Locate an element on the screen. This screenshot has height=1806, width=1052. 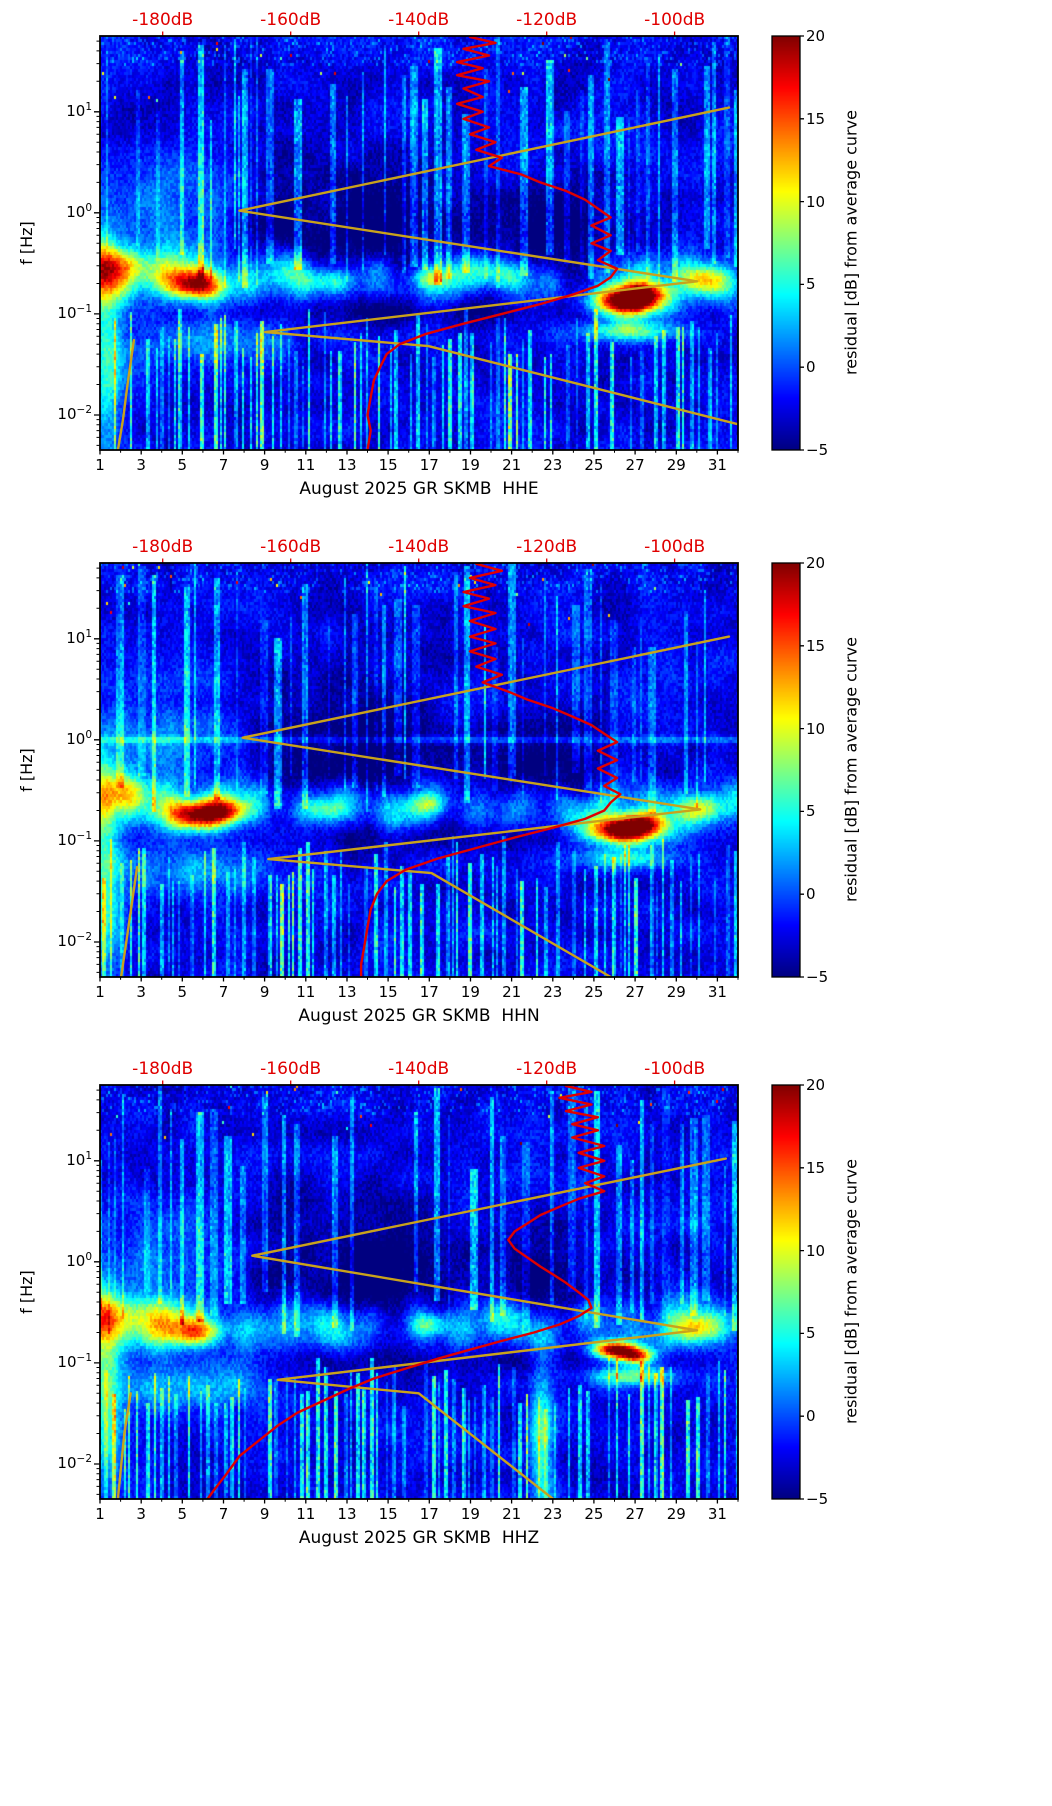
spectrogram-heatmap-hhz is located at coordinates (419, 1292).